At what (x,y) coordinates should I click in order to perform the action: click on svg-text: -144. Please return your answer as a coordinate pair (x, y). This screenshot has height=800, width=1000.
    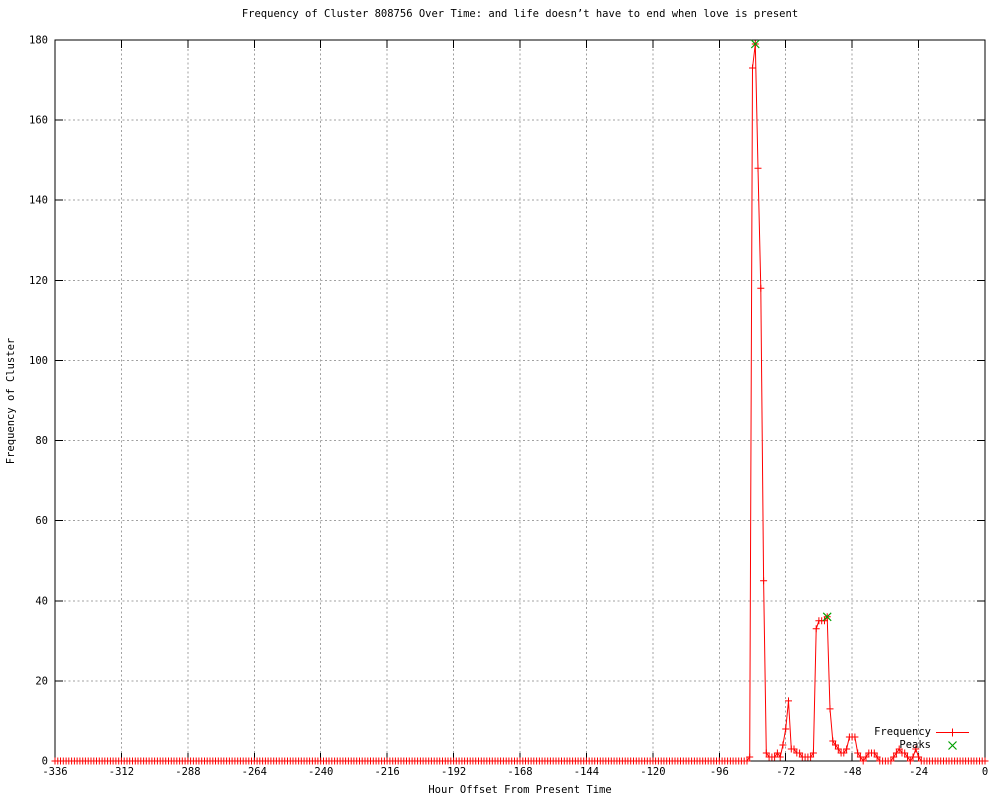
    Looking at the image, I should click on (586, 772).